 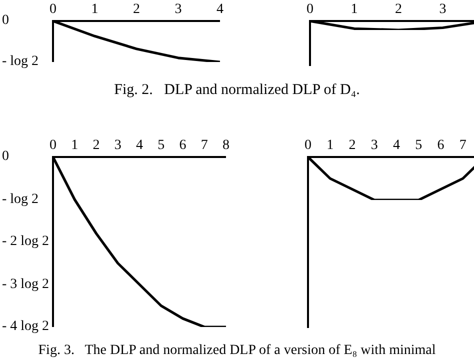 I want to click on text: - 2 log 2, so click(x=26, y=242).